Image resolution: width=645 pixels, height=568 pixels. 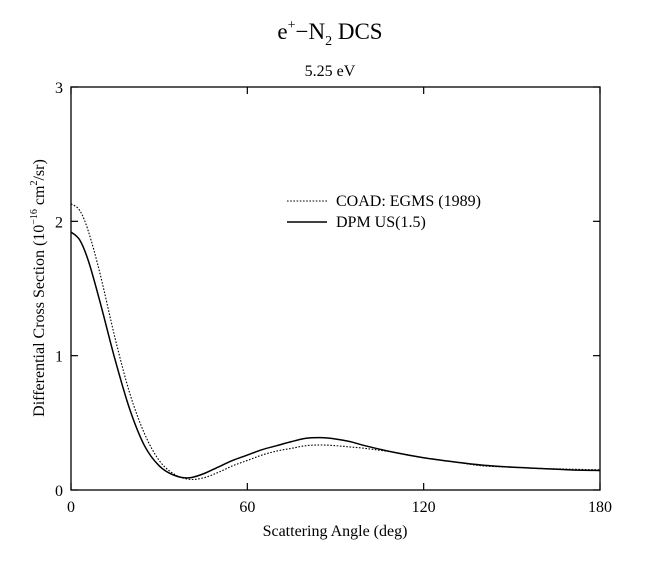 What do you see at coordinates (381, 222) in the screenshot?
I see `legend-label: DPM US(1.5)` at bounding box center [381, 222].